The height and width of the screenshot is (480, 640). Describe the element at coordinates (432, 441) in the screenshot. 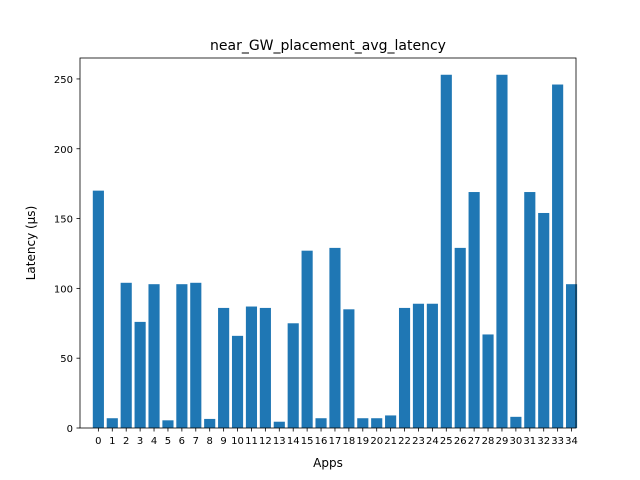

I see `x-tick-label: 24` at that location.